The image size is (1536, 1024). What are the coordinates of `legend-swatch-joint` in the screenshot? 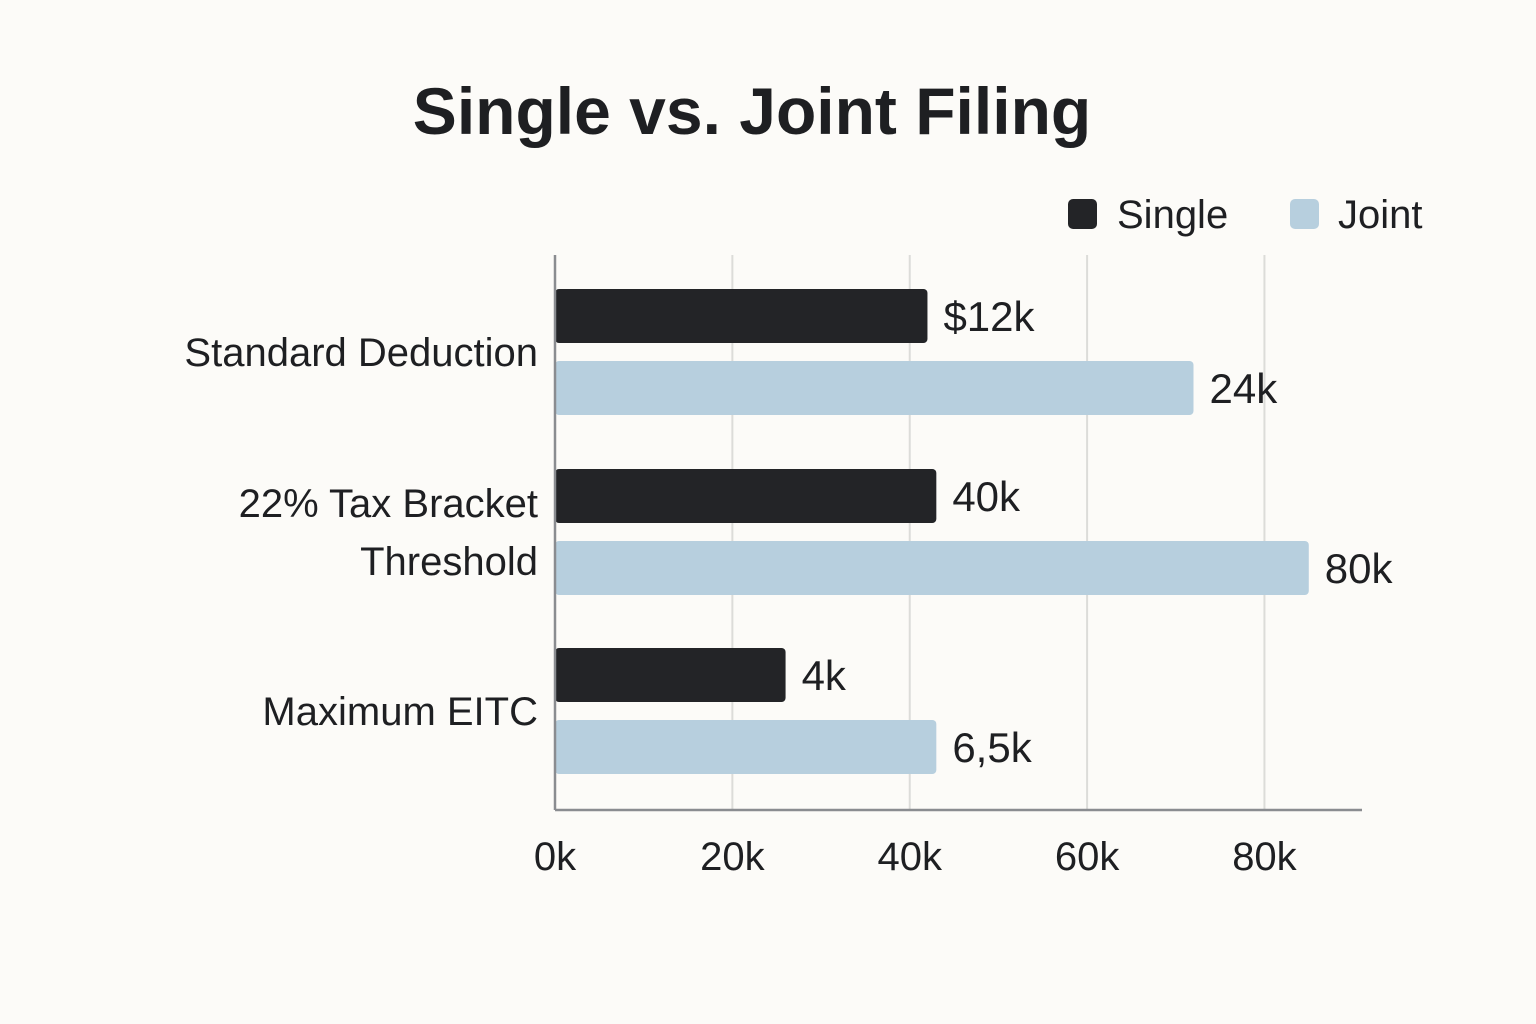 It's located at (1304, 214).